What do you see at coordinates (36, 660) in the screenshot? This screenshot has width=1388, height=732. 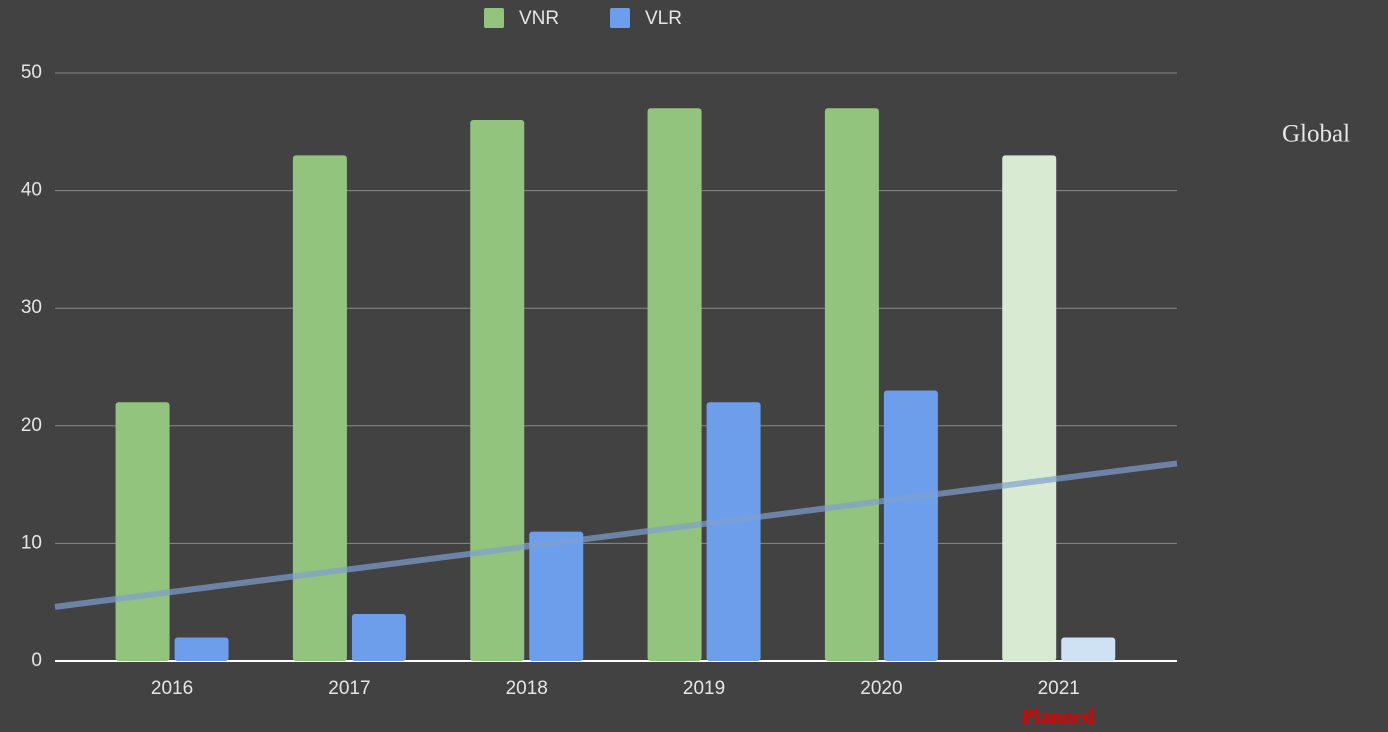 I see `y-tick-label: 0` at bounding box center [36, 660].